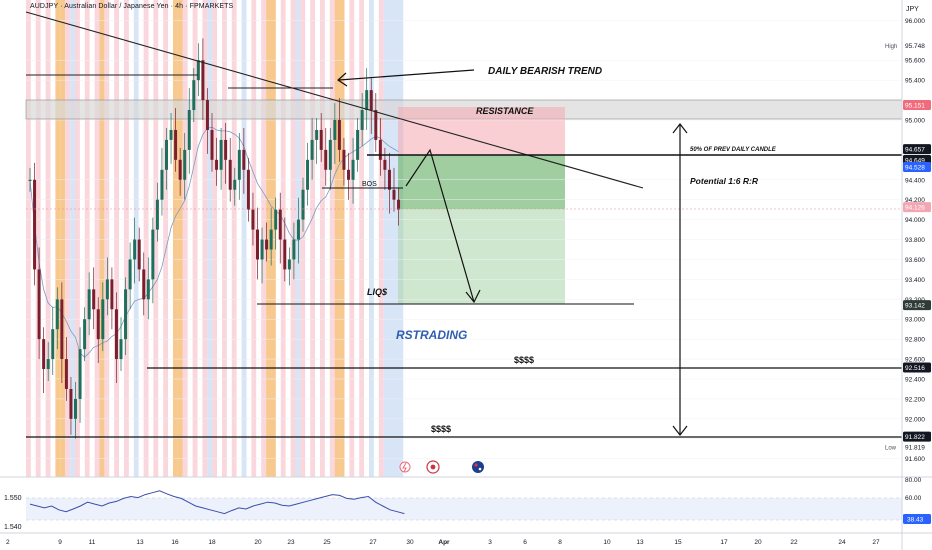 The image size is (932, 550). I want to click on time-axis-start-marker: 2, so click(8, 542).